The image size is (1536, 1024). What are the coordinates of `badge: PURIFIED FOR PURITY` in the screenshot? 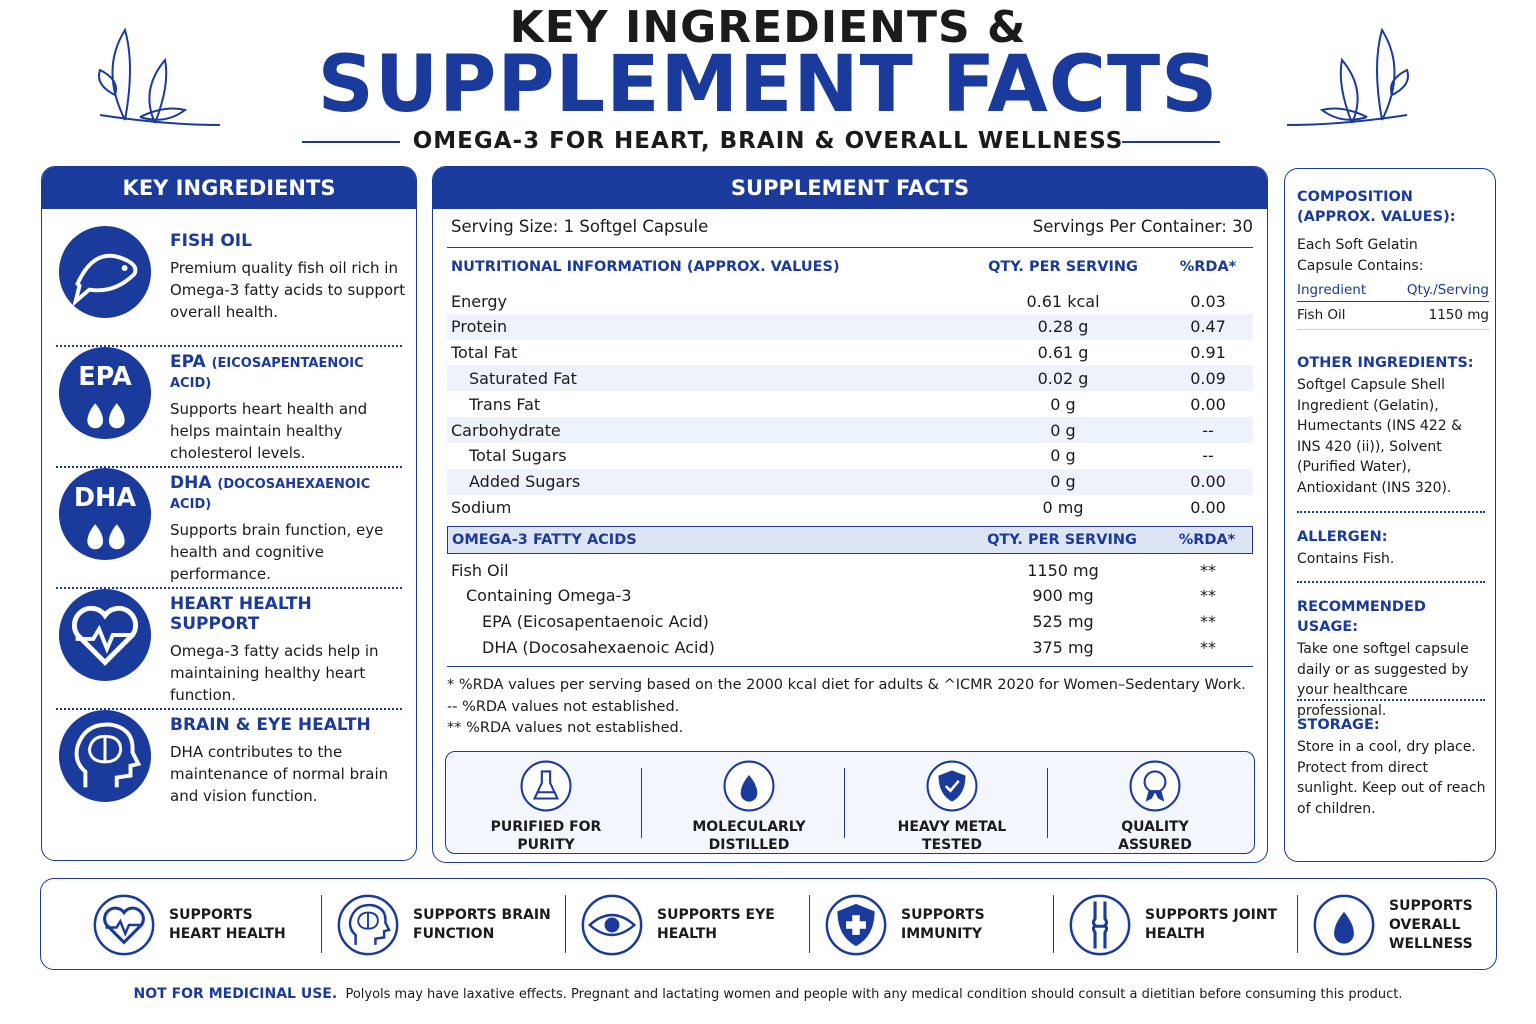 It's located at (546, 802).